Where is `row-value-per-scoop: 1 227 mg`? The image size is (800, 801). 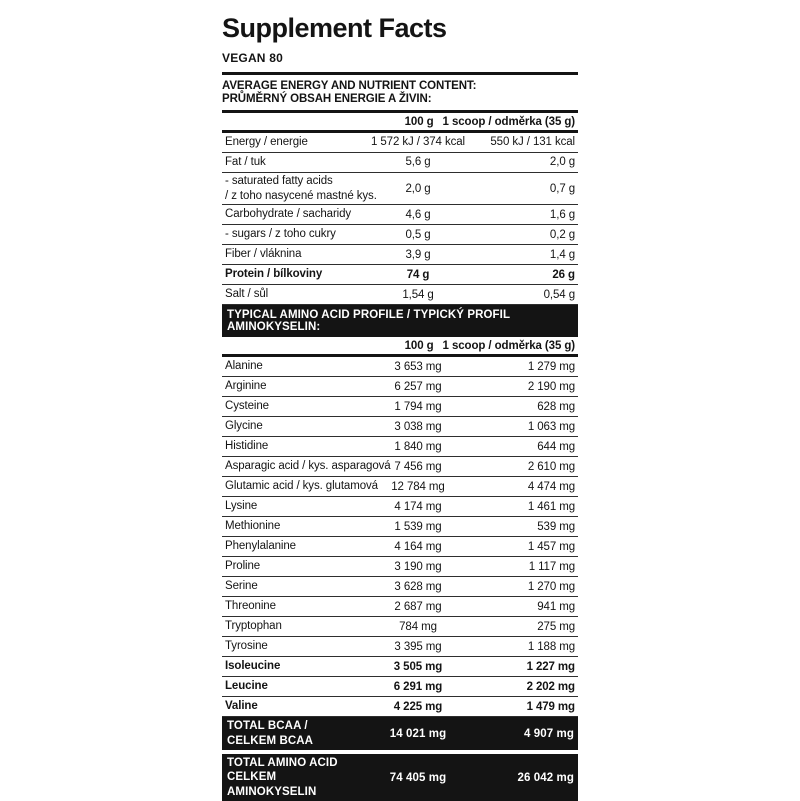
row-value-per-scoop: 1 227 mg is located at coordinates (551, 666).